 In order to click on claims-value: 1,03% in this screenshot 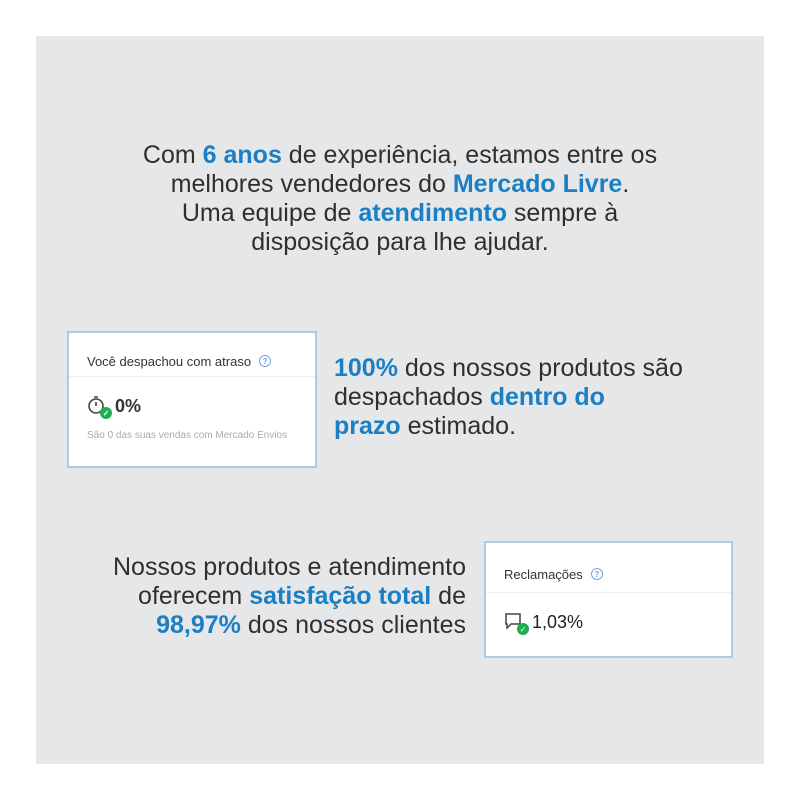, I will do `click(558, 621)`.